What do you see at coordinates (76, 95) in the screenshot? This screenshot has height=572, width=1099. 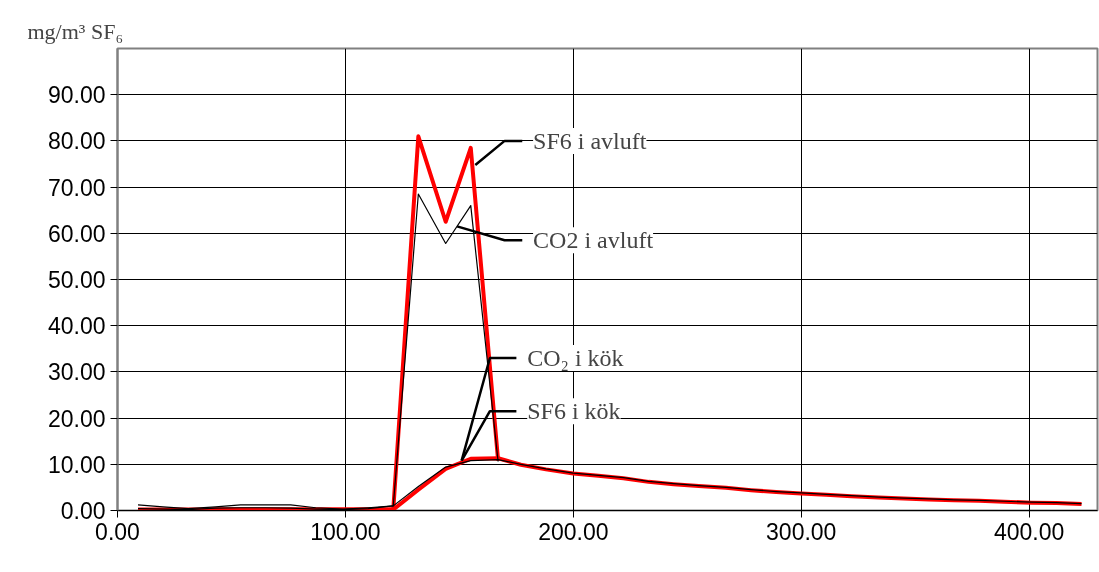 I see `y-tick-label: 90.00` at bounding box center [76, 95].